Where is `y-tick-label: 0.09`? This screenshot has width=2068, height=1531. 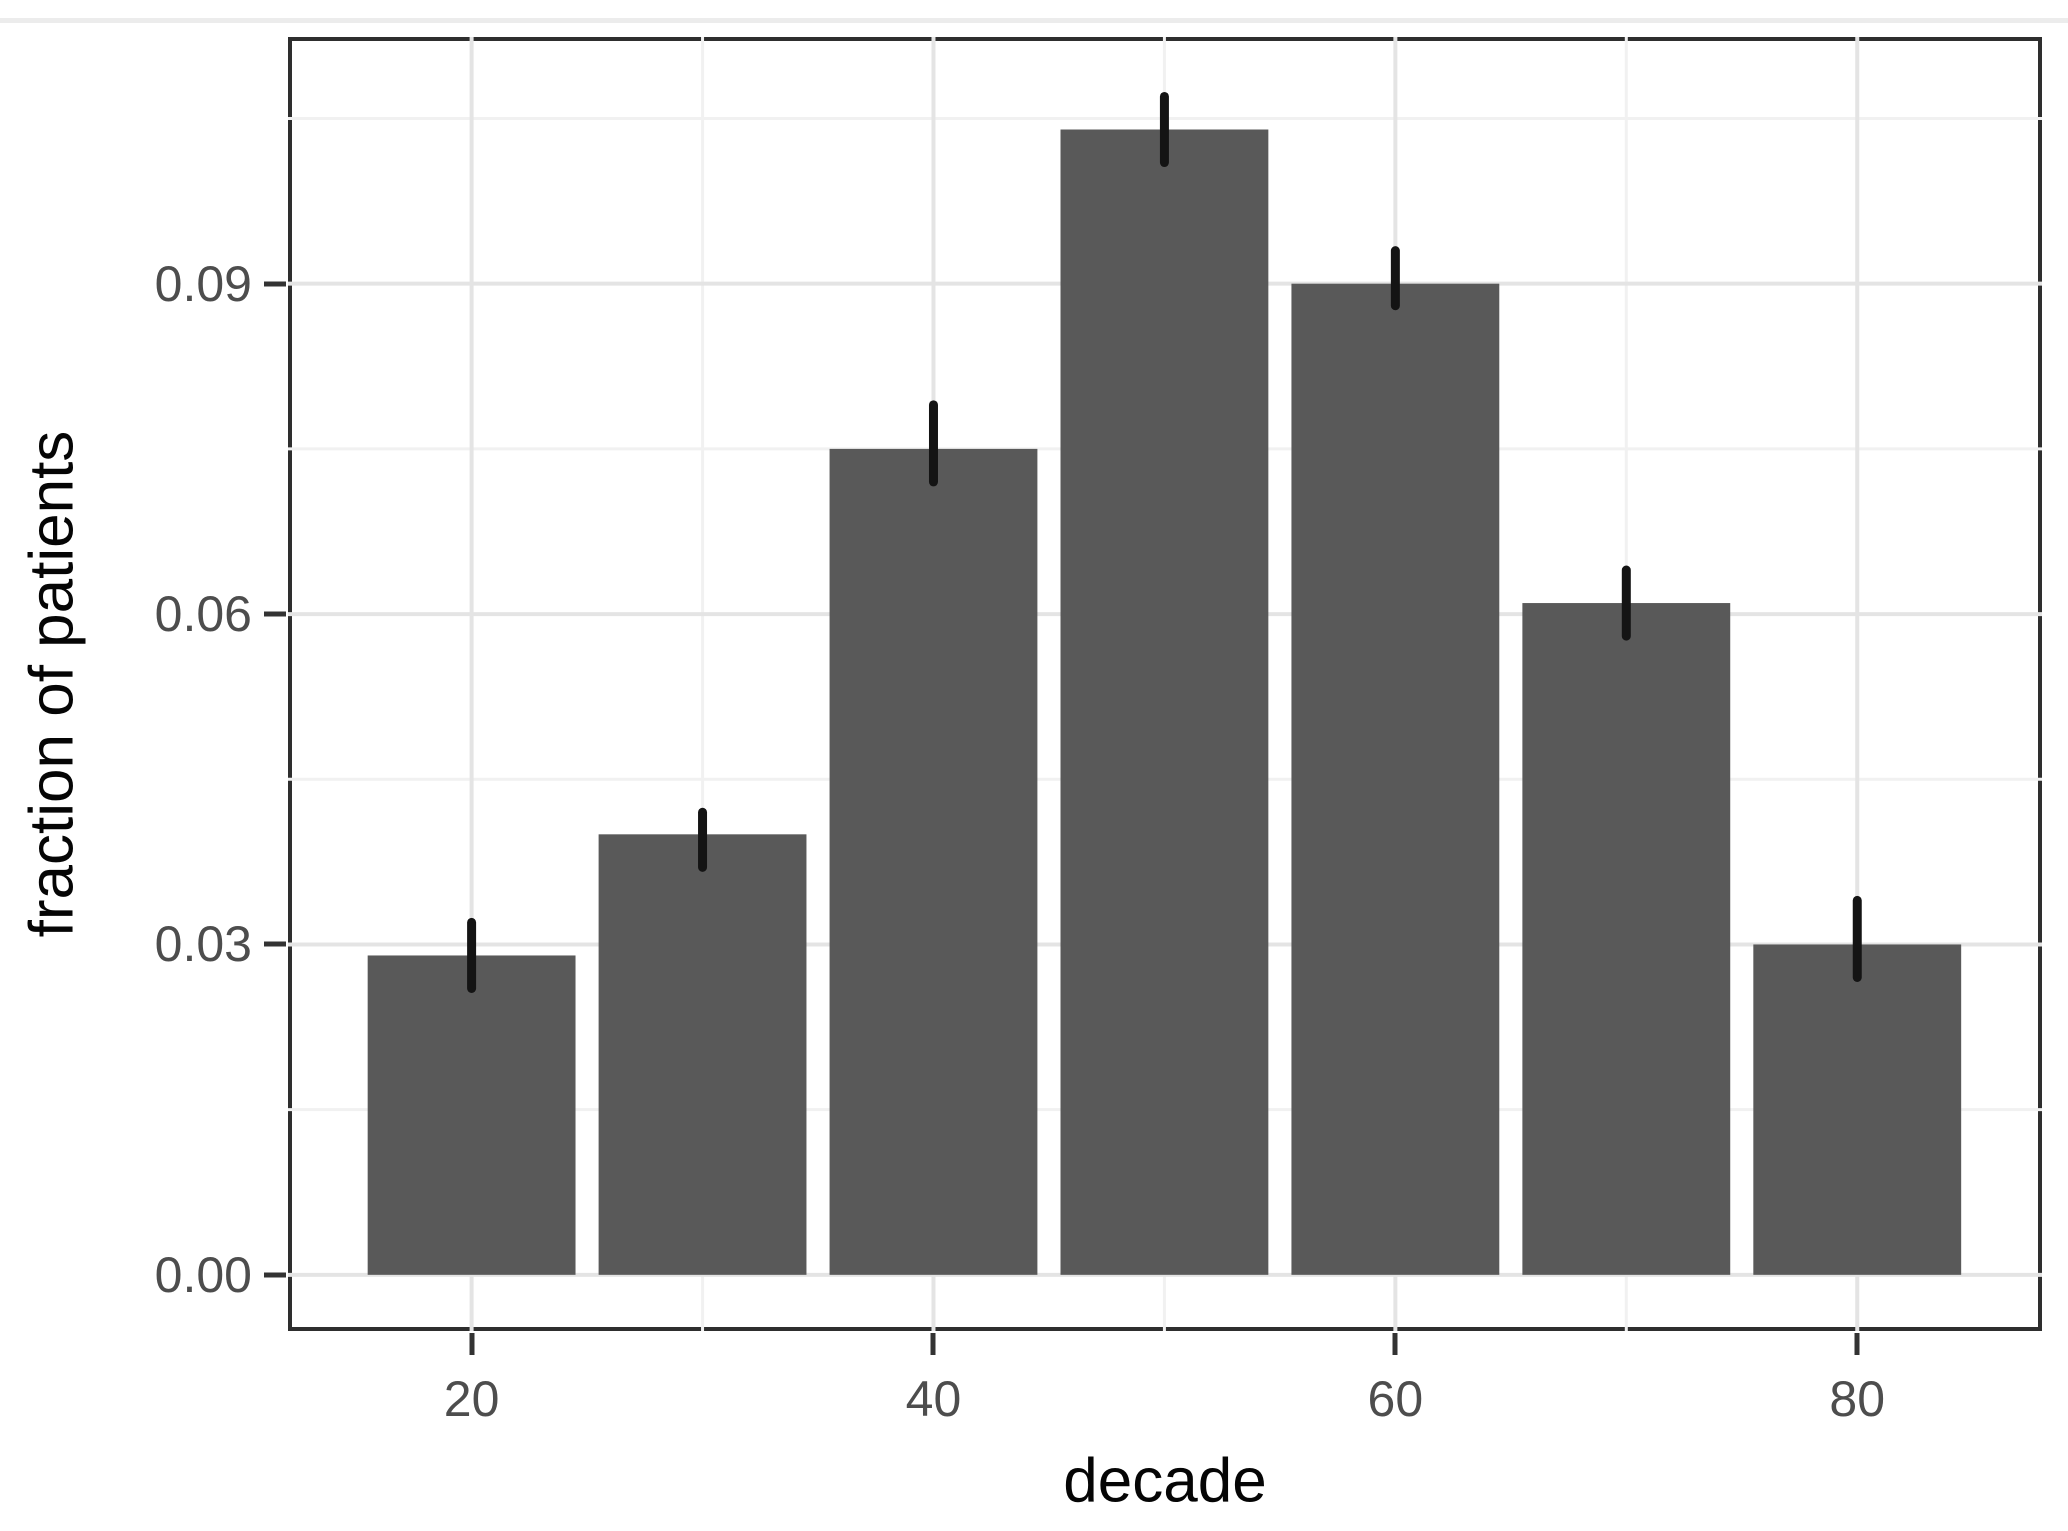
y-tick-label: 0.09 is located at coordinates (203, 283).